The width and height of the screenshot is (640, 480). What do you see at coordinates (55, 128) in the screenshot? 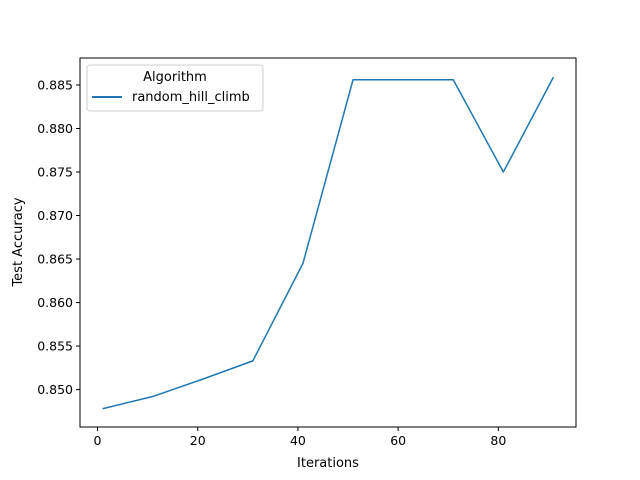
I see `y-tick-label: 0.880` at bounding box center [55, 128].